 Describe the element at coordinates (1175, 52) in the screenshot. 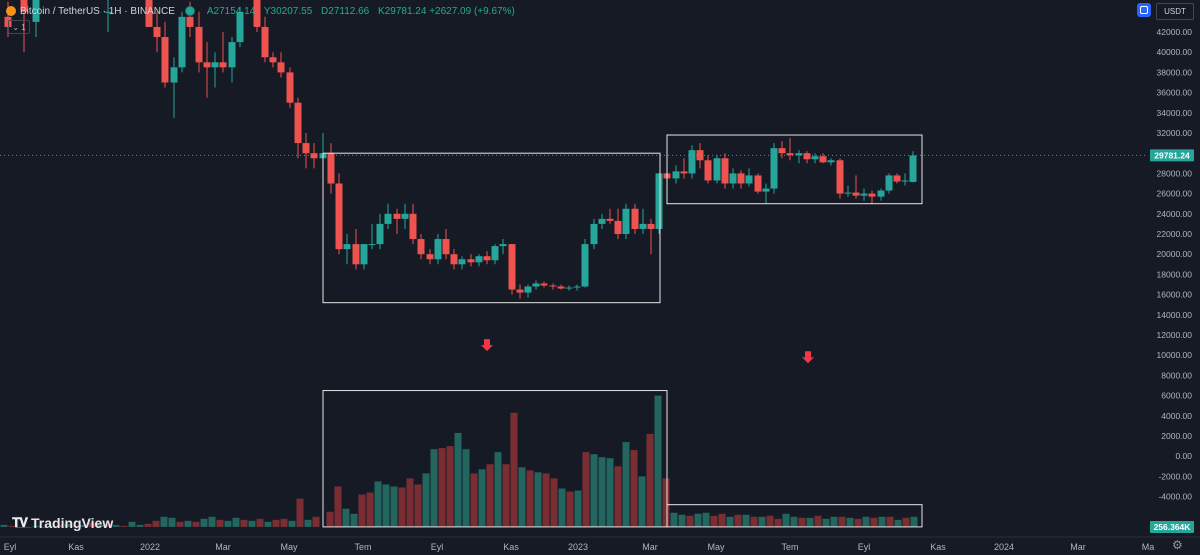

I see `price-tick-label: 40000.00` at that location.